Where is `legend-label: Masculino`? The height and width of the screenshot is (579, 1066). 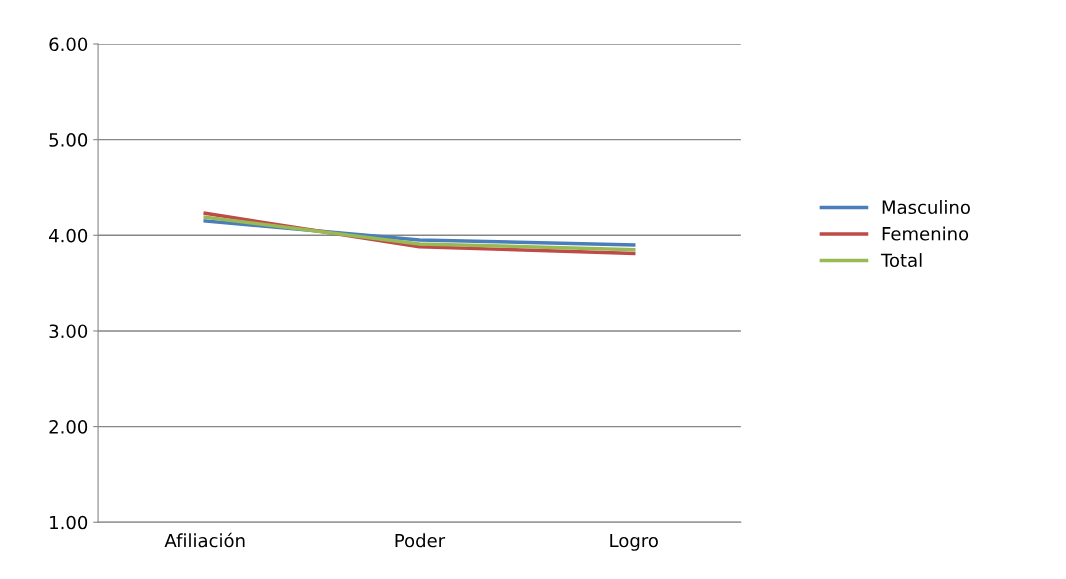 legend-label: Masculino is located at coordinates (926, 207).